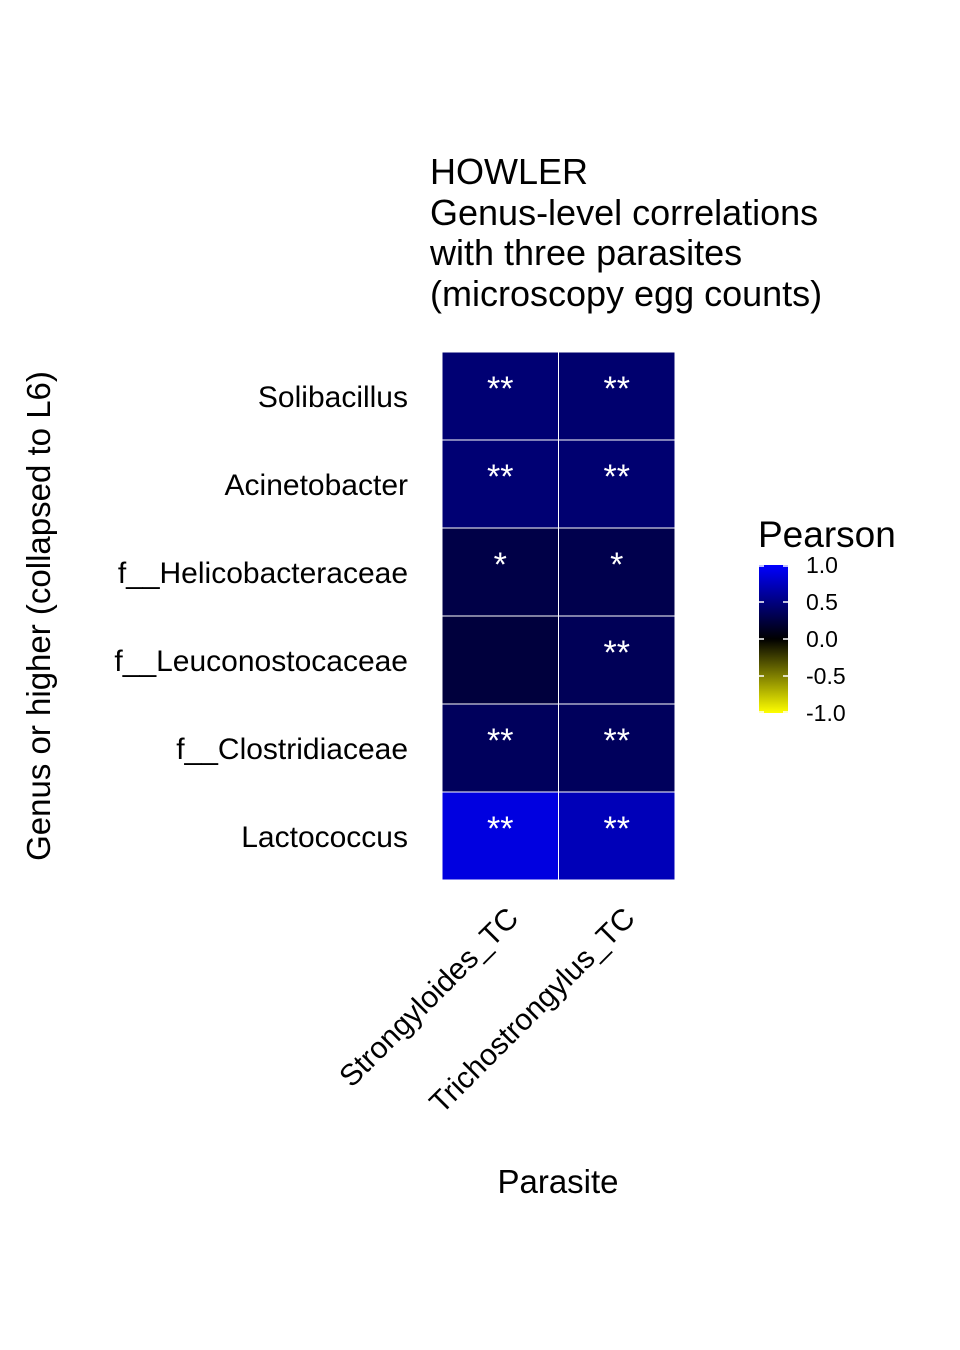 This screenshot has width=960, height=1350. Describe the element at coordinates (585, 252) in the screenshot. I see `chart-title-line: with three parasites` at that location.